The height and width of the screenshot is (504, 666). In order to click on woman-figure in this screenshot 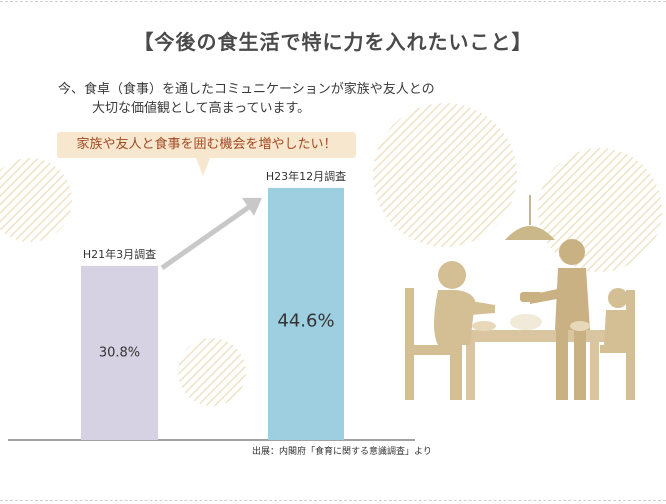, I will do `click(555, 319)`.